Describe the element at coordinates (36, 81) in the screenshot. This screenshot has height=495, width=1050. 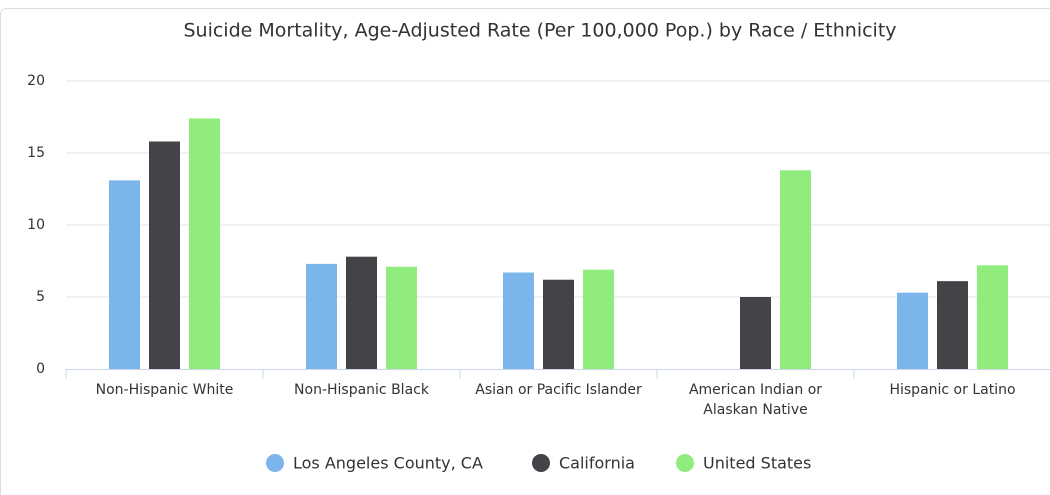
I see `y-tick-label: 20` at that location.